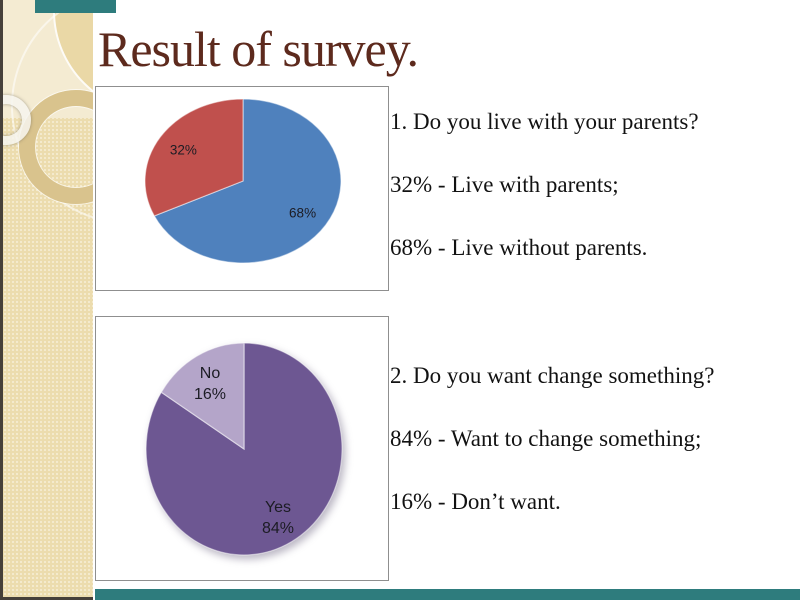 This screenshot has height=600, width=800. Describe the element at coordinates (247, 181) in the screenshot. I see `pie-slice-68%` at that location.